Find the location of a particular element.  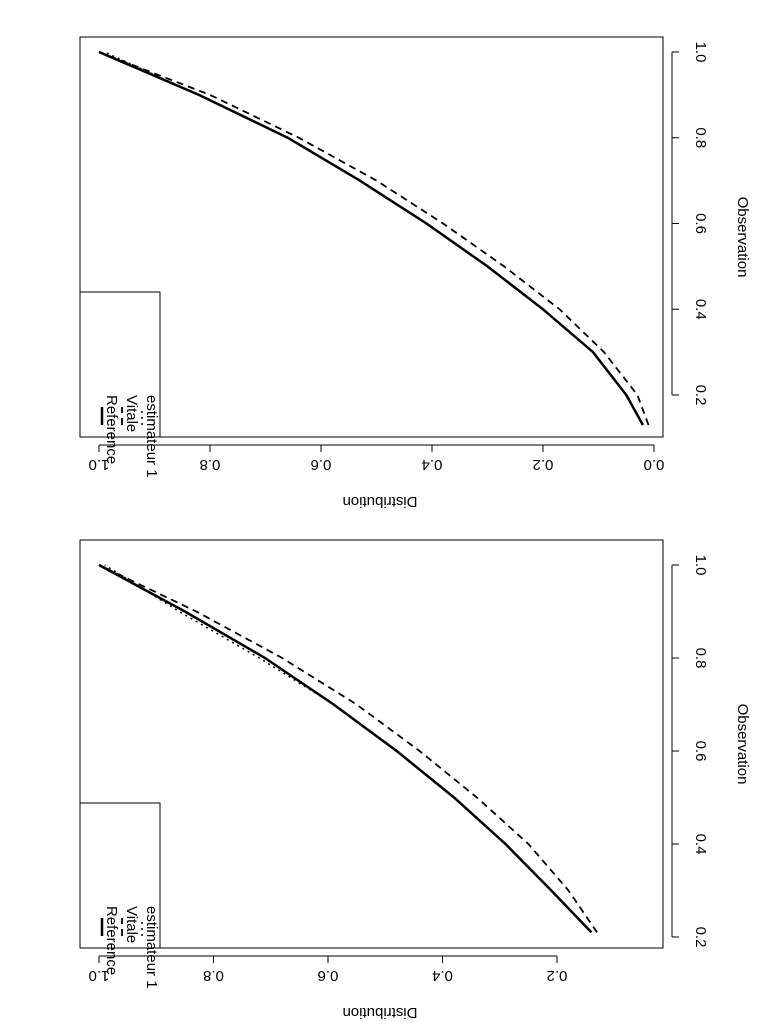

y-tick-label: 0.0 is located at coordinates (654, 464).